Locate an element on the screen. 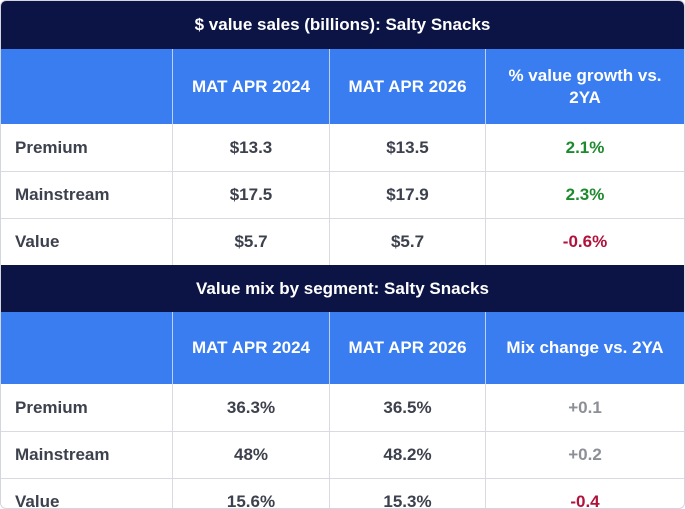 This screenshot has height=509, width=685. table-row: Premium $13.3 $13.5 2.1% is located at coordinates (342, 147).